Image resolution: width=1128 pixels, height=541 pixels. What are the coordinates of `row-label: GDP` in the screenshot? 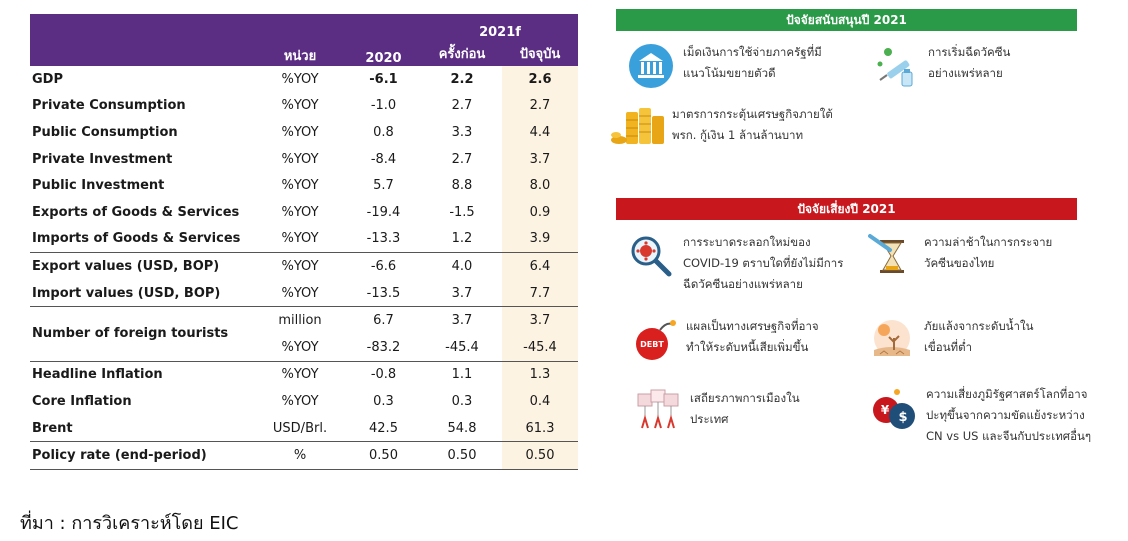 It's located at (47, 79).